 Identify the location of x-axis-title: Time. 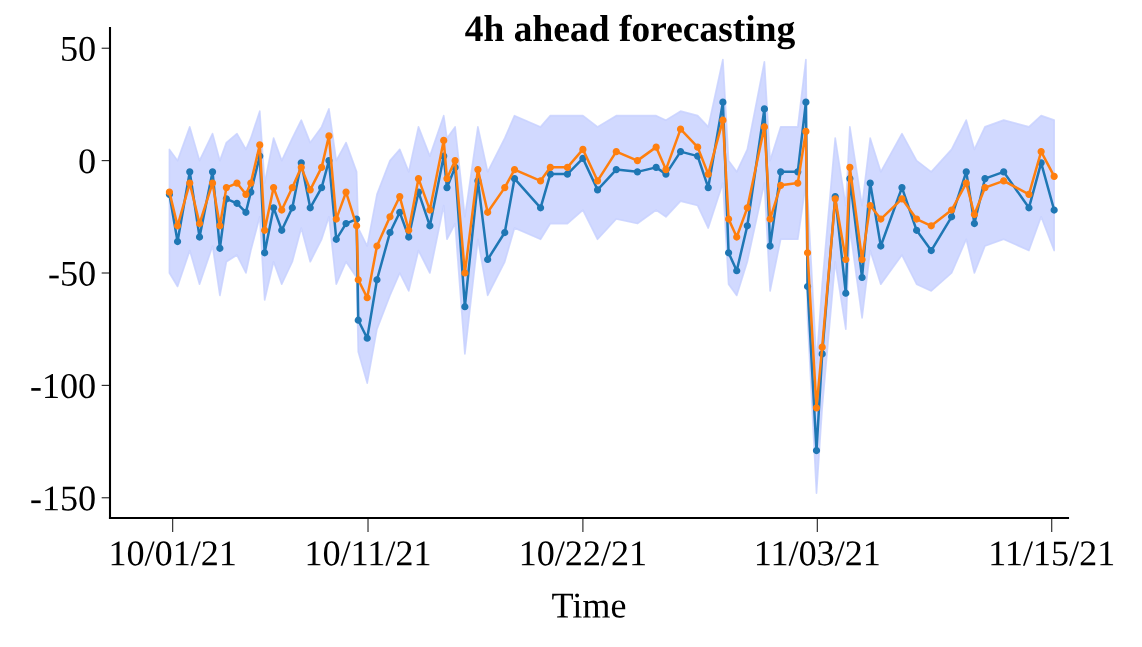
(589, 605).